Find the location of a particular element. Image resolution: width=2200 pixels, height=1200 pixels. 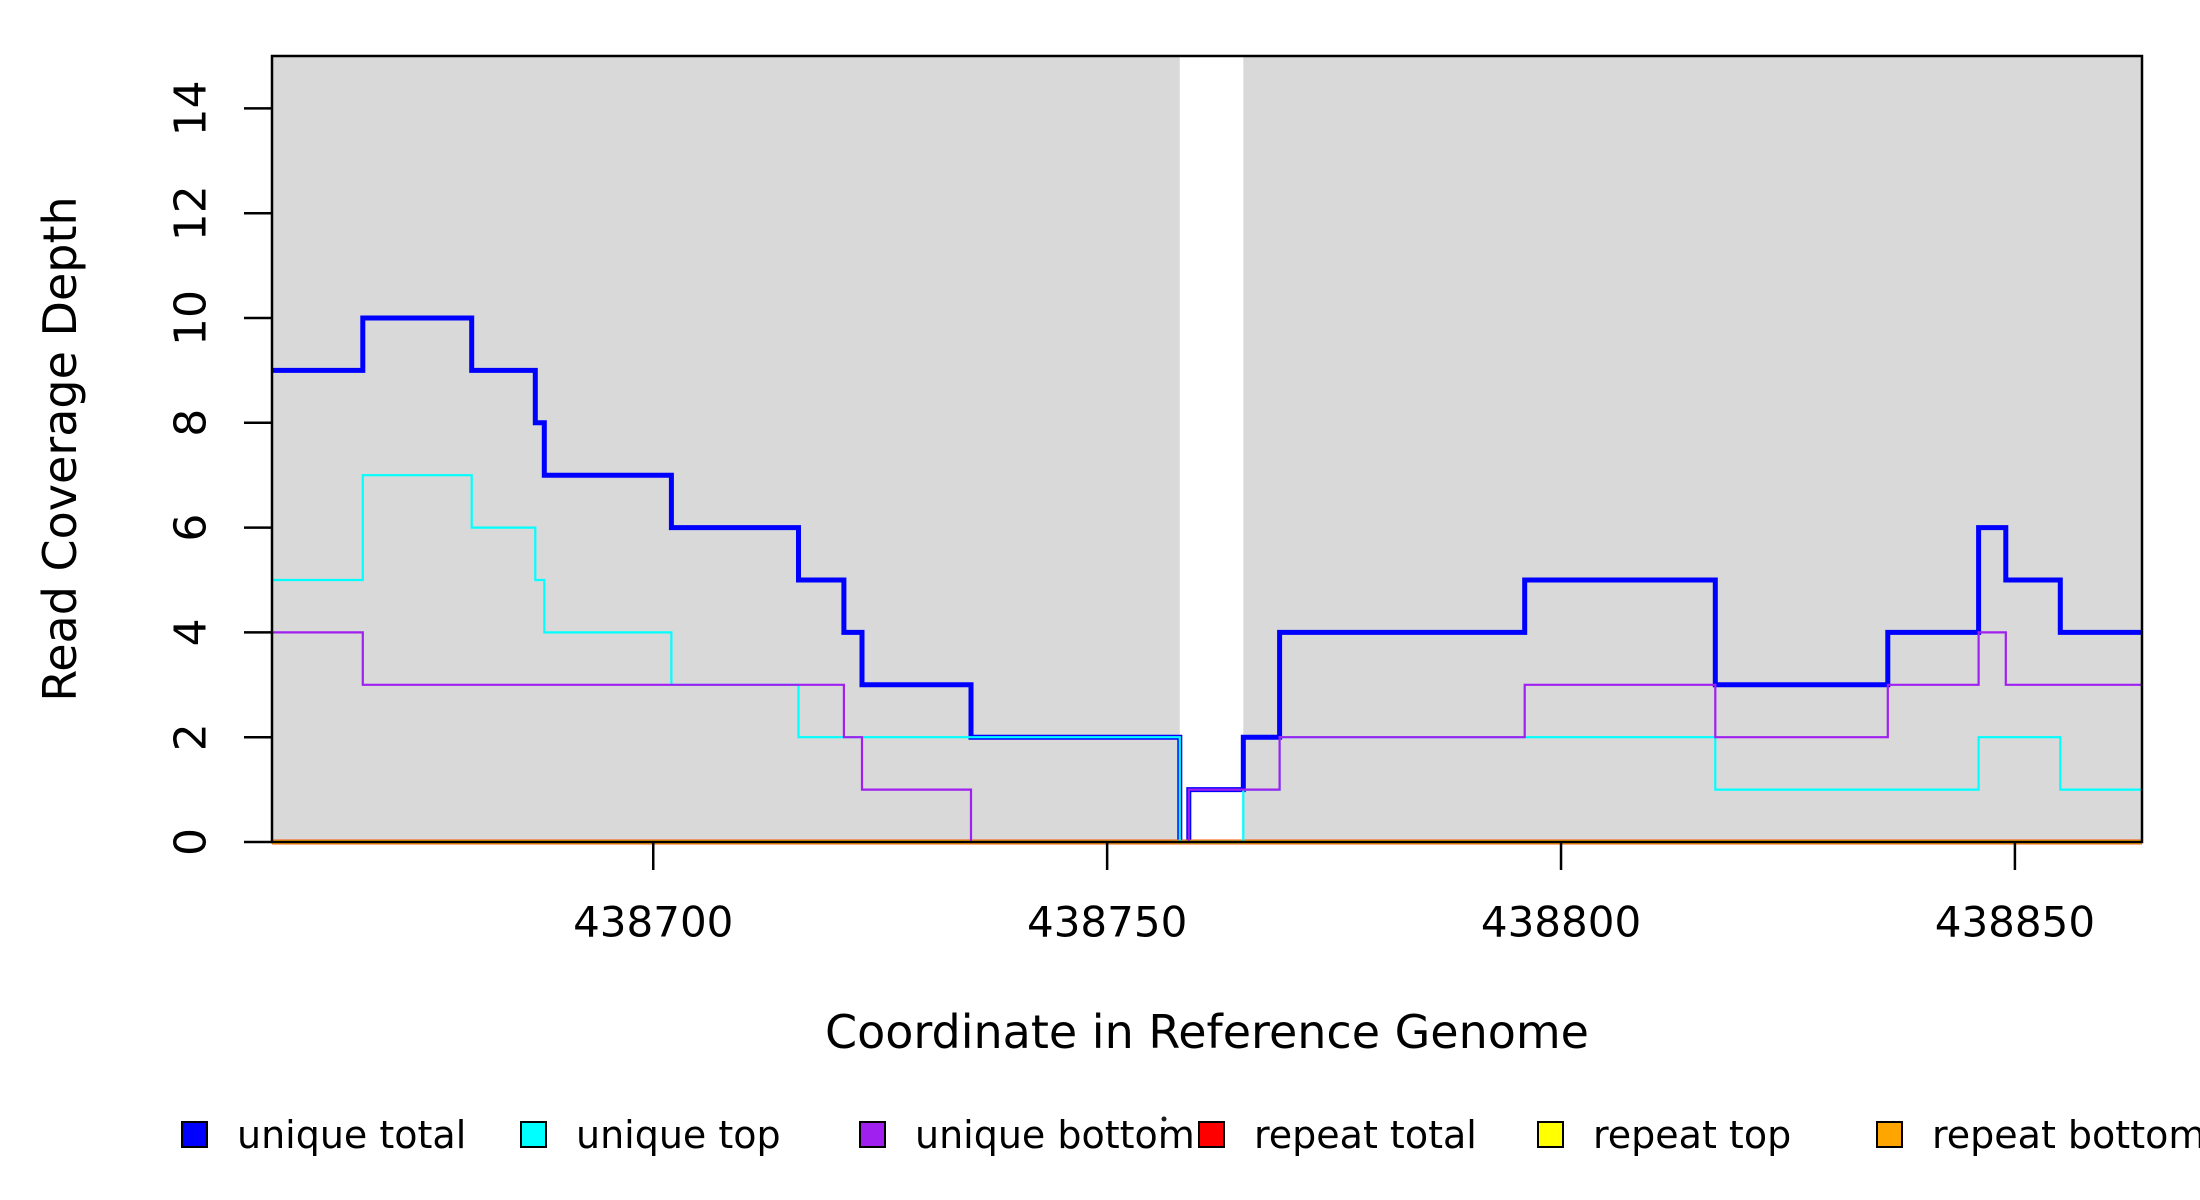

y-tick-label: 0 is located at coordinates (190, 842).